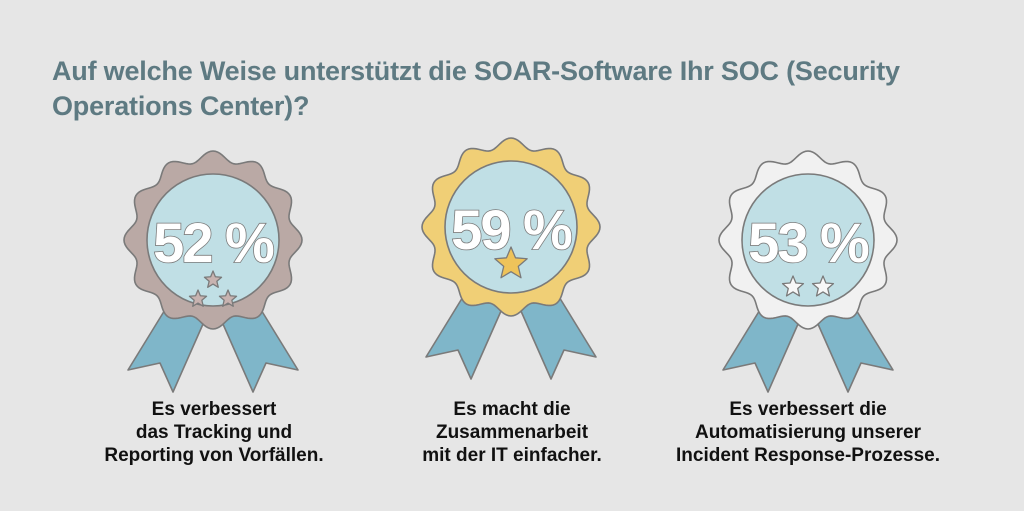 Image resolution: width=1024 pixels, height=511 pixels. What do you see at coordinates (214, 409) in the screenshot?
I see `caption-line: Es verbessert` at bounding box center [214, 409].